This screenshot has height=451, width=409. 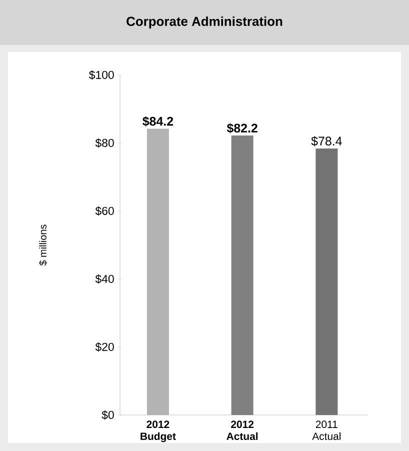 What do you see at coordinates (104, 211) in the screenshot?
I see `y-tick-label: $60` at bounding box center [104, 211].